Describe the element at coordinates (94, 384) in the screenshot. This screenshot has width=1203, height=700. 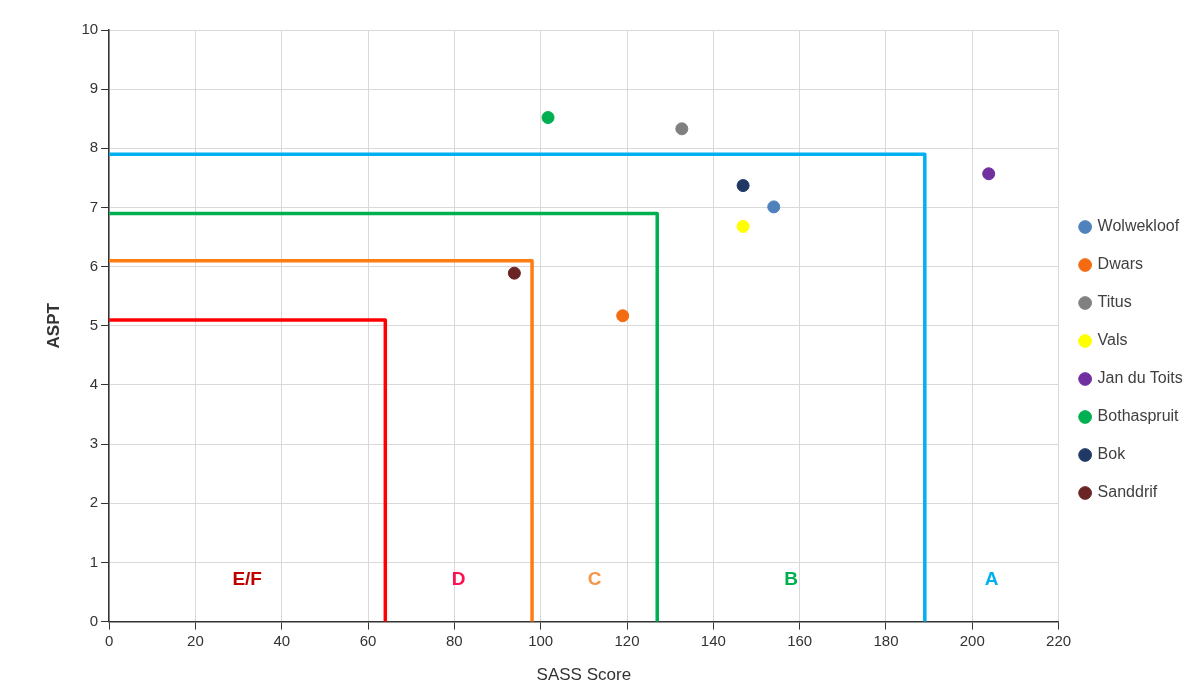
I see `y-tick-label: 4` at that location.